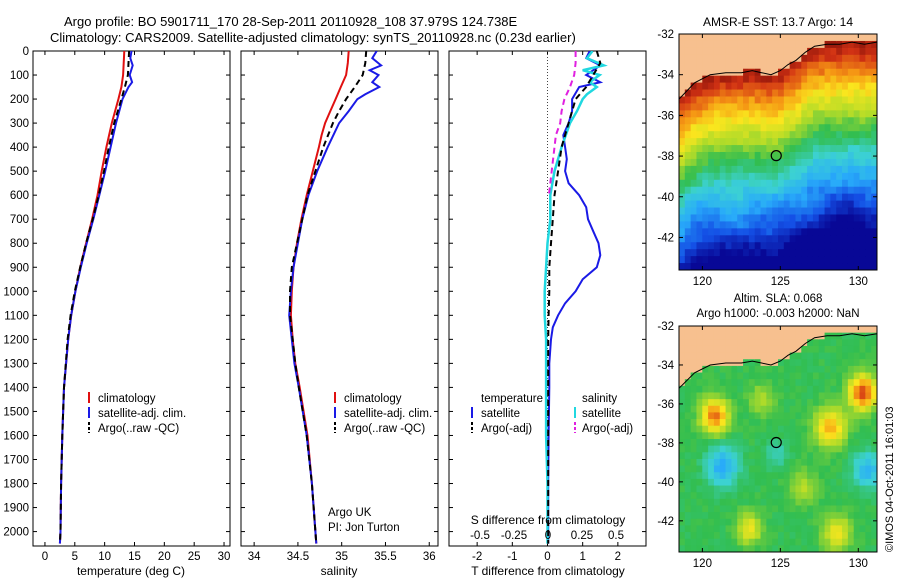 The image size is (900, 580). I want to click on diff-legend-sal-sat: satellite, so click(601, 414).